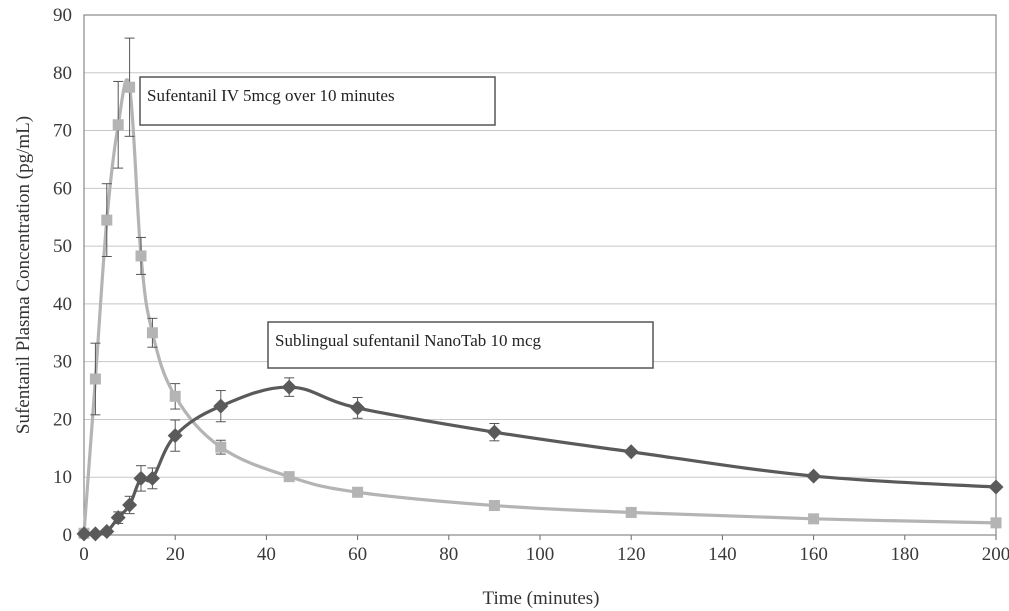  What do you see at coordinates (995, 554) in the screenshot?
I see `x-tick-label: 200` at bounding box center [995, 554].